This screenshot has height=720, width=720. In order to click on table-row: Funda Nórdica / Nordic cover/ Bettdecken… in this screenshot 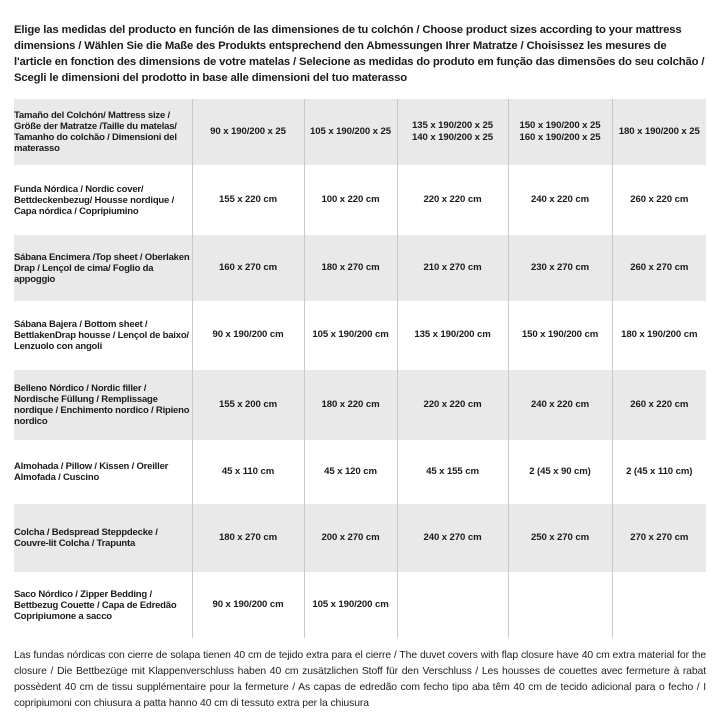, I will do `click(360, 200)`.